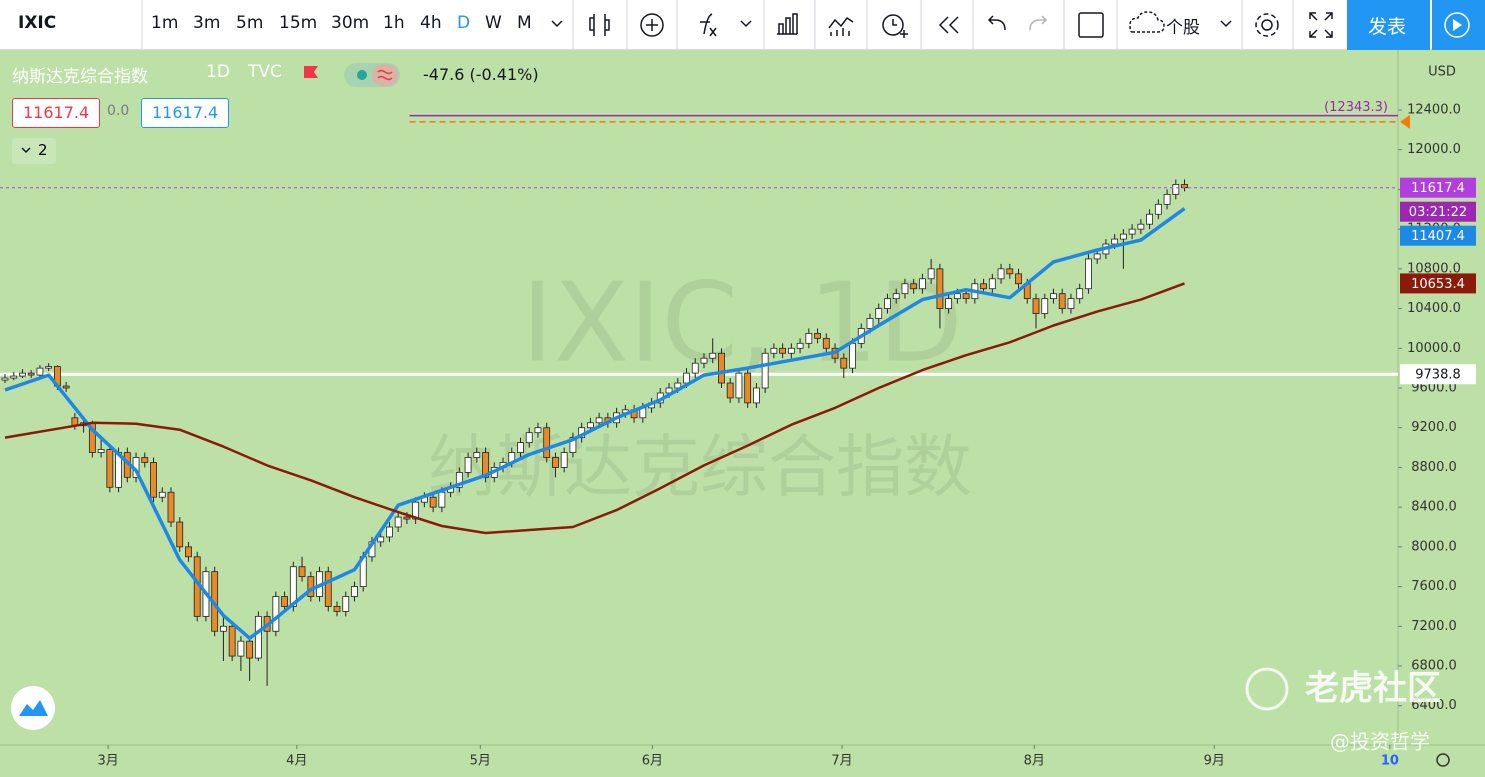 Image resolution: width=1485 pixels, height=777 pixels. I want to click on delay-pill, so click(385, 75).